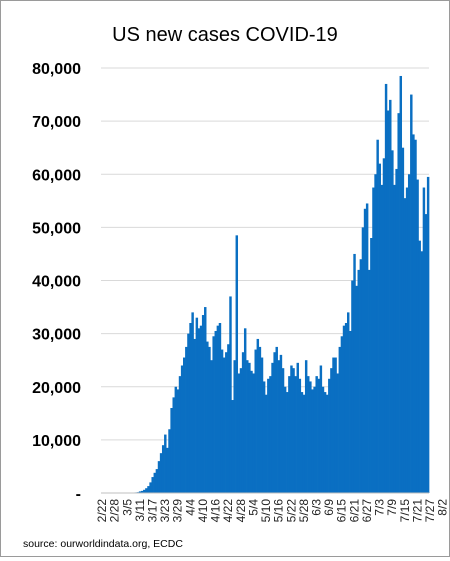 Image resolution: width=450 pixels, height=561 pixels. What do you see at coordinates (56, 175) in the screenshot?
I see `y-tick-label: 60,000` at bounding box center [56, 175].